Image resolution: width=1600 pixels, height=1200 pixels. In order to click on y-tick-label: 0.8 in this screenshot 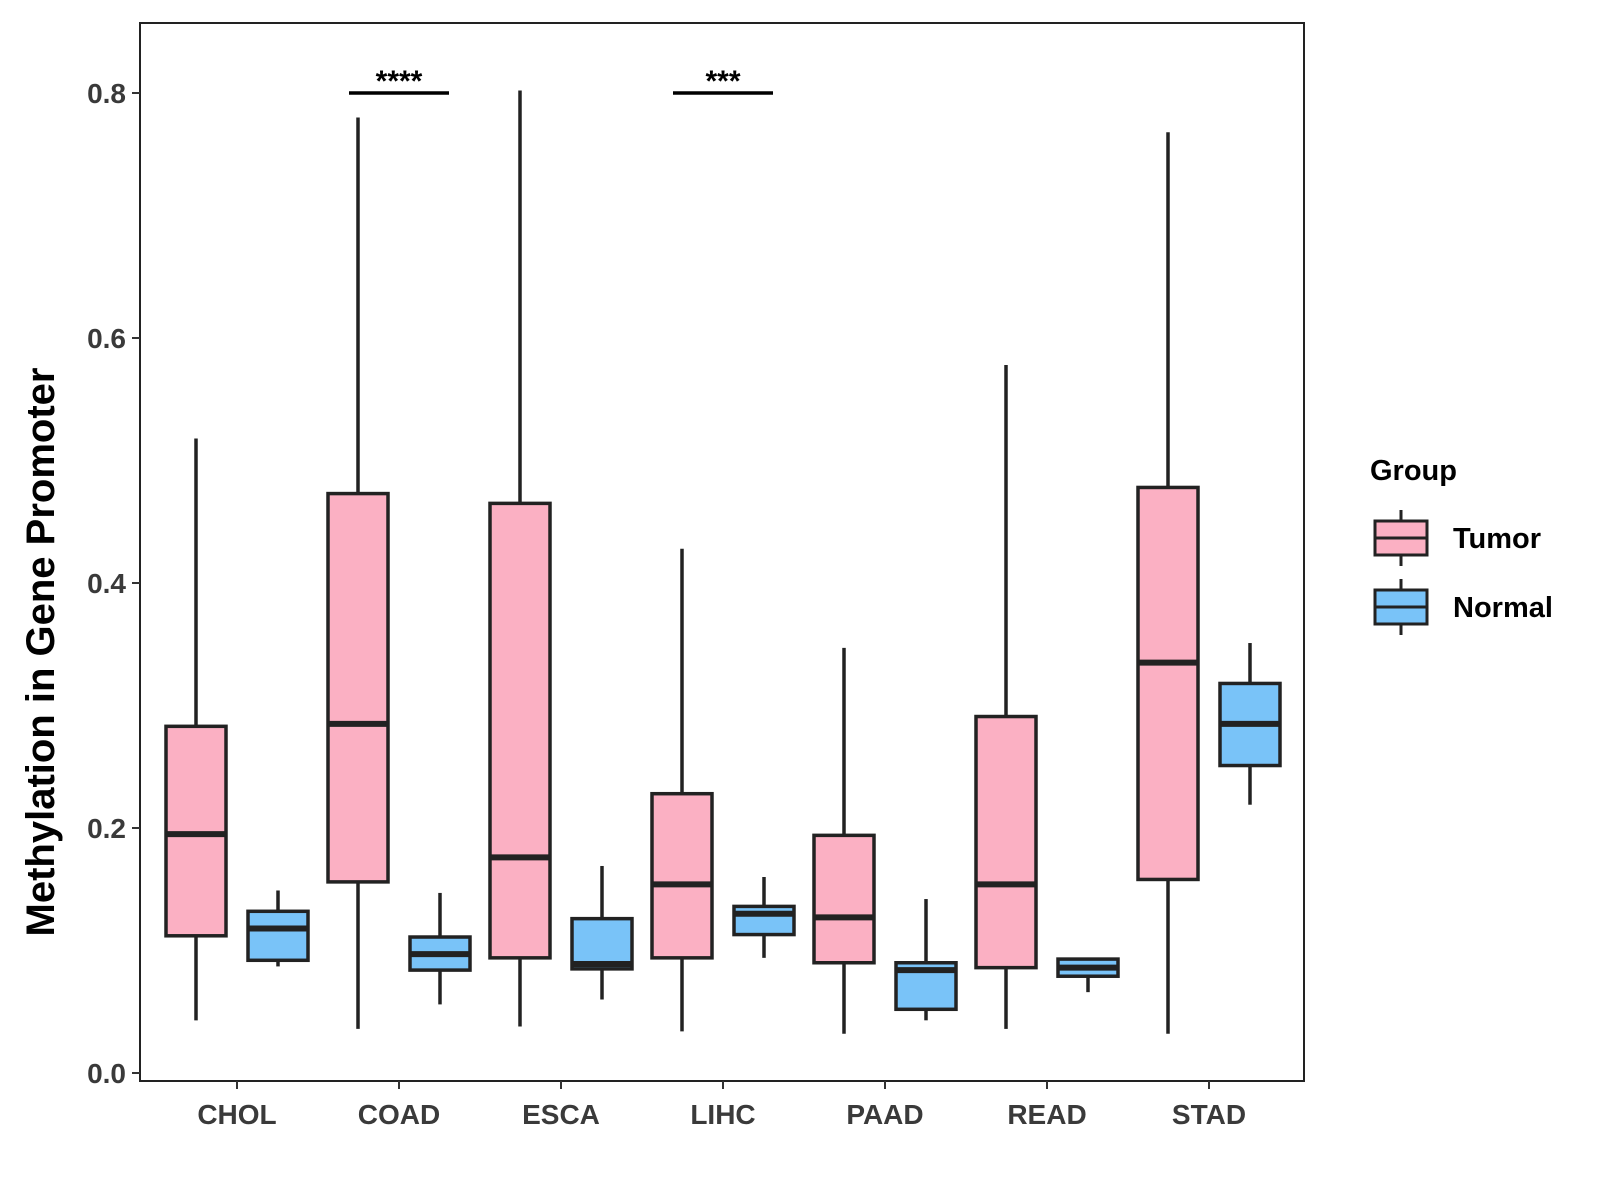, I will do `click(106, 93)`.